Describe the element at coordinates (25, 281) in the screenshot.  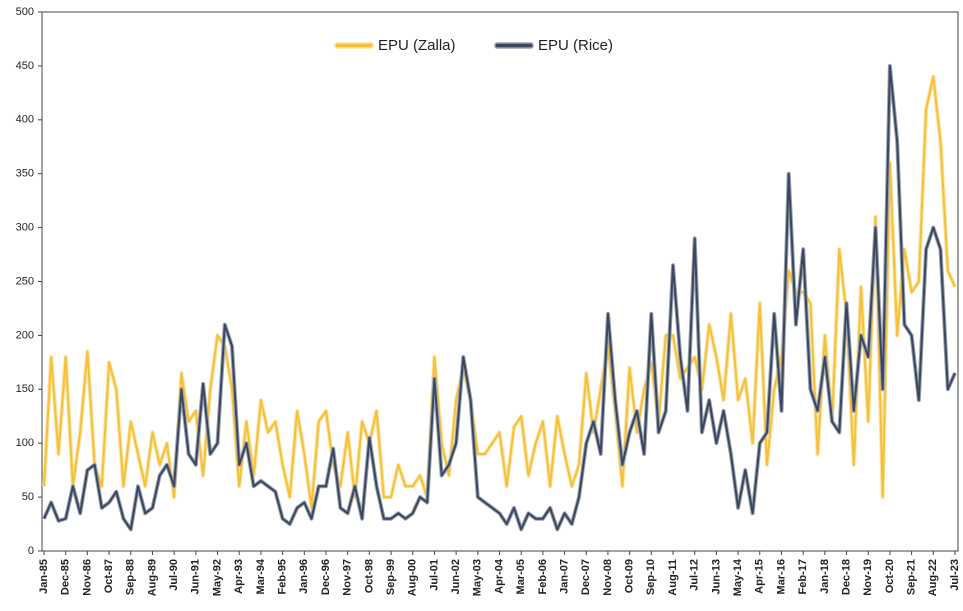
I see `y-tick-label: 250` at that location.